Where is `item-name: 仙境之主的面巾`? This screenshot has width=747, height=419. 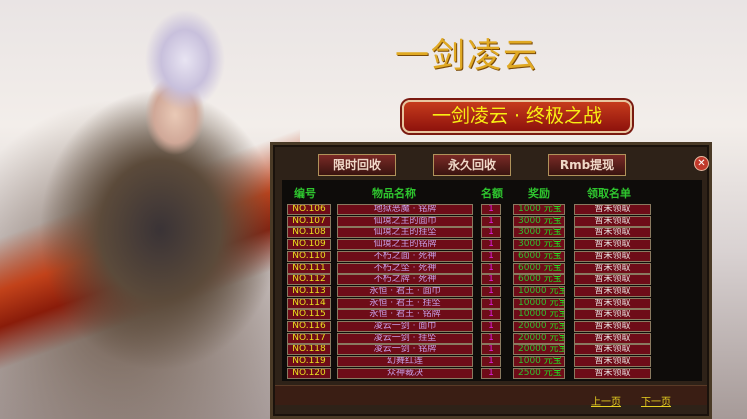
item-name: 仙境之主的面巾 is located at coordinates (405, 221).